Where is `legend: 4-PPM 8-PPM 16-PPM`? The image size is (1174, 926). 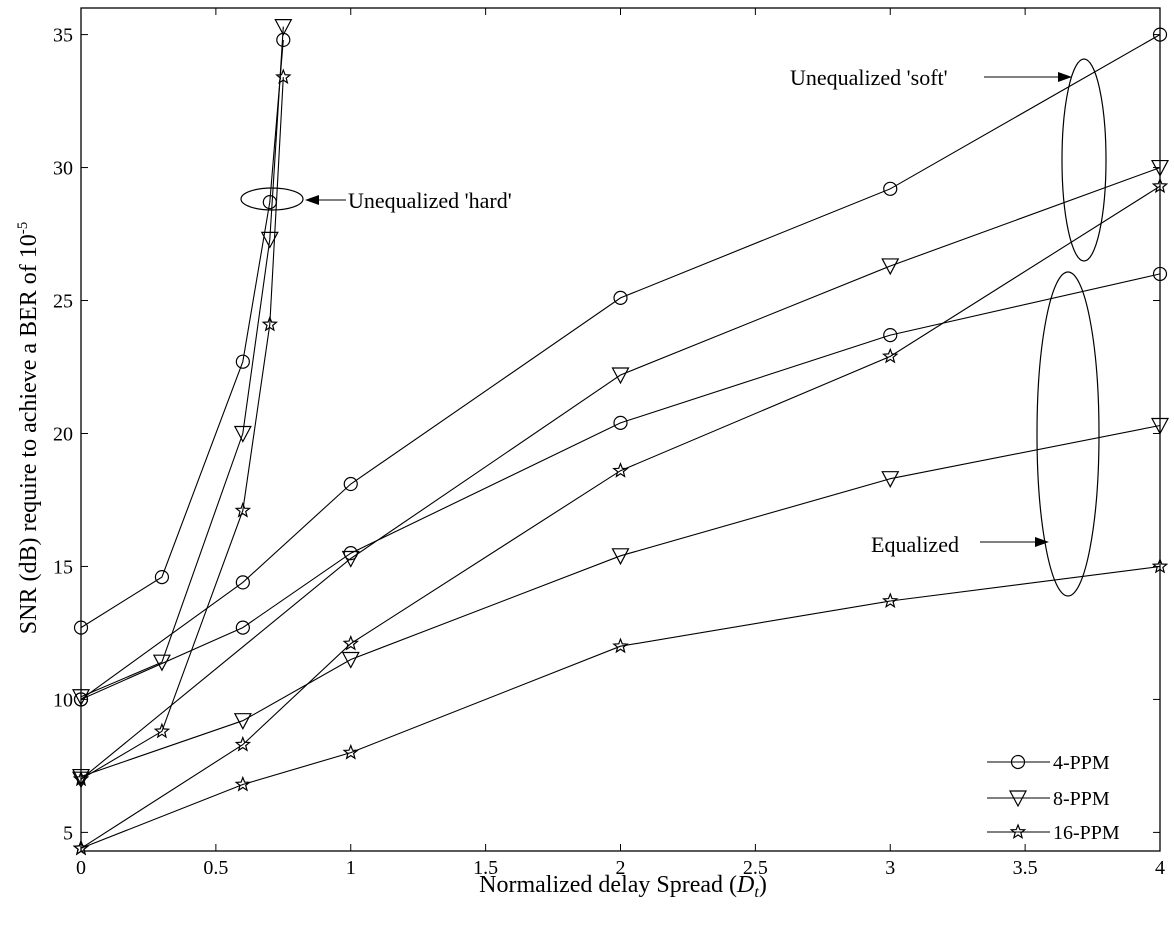 legend: 4-PPM 8-PPM 16-PPM is located at coordinates (1053, 798).